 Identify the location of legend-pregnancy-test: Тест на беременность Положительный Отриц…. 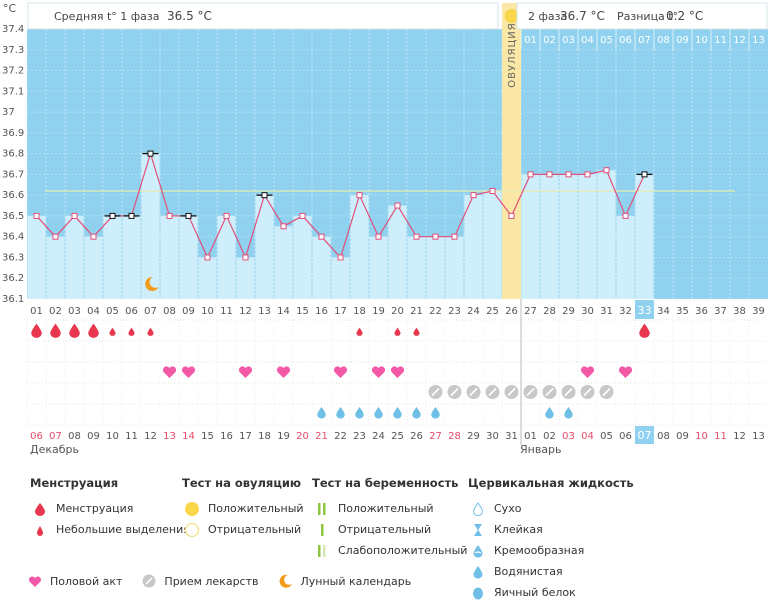
(389, 518).